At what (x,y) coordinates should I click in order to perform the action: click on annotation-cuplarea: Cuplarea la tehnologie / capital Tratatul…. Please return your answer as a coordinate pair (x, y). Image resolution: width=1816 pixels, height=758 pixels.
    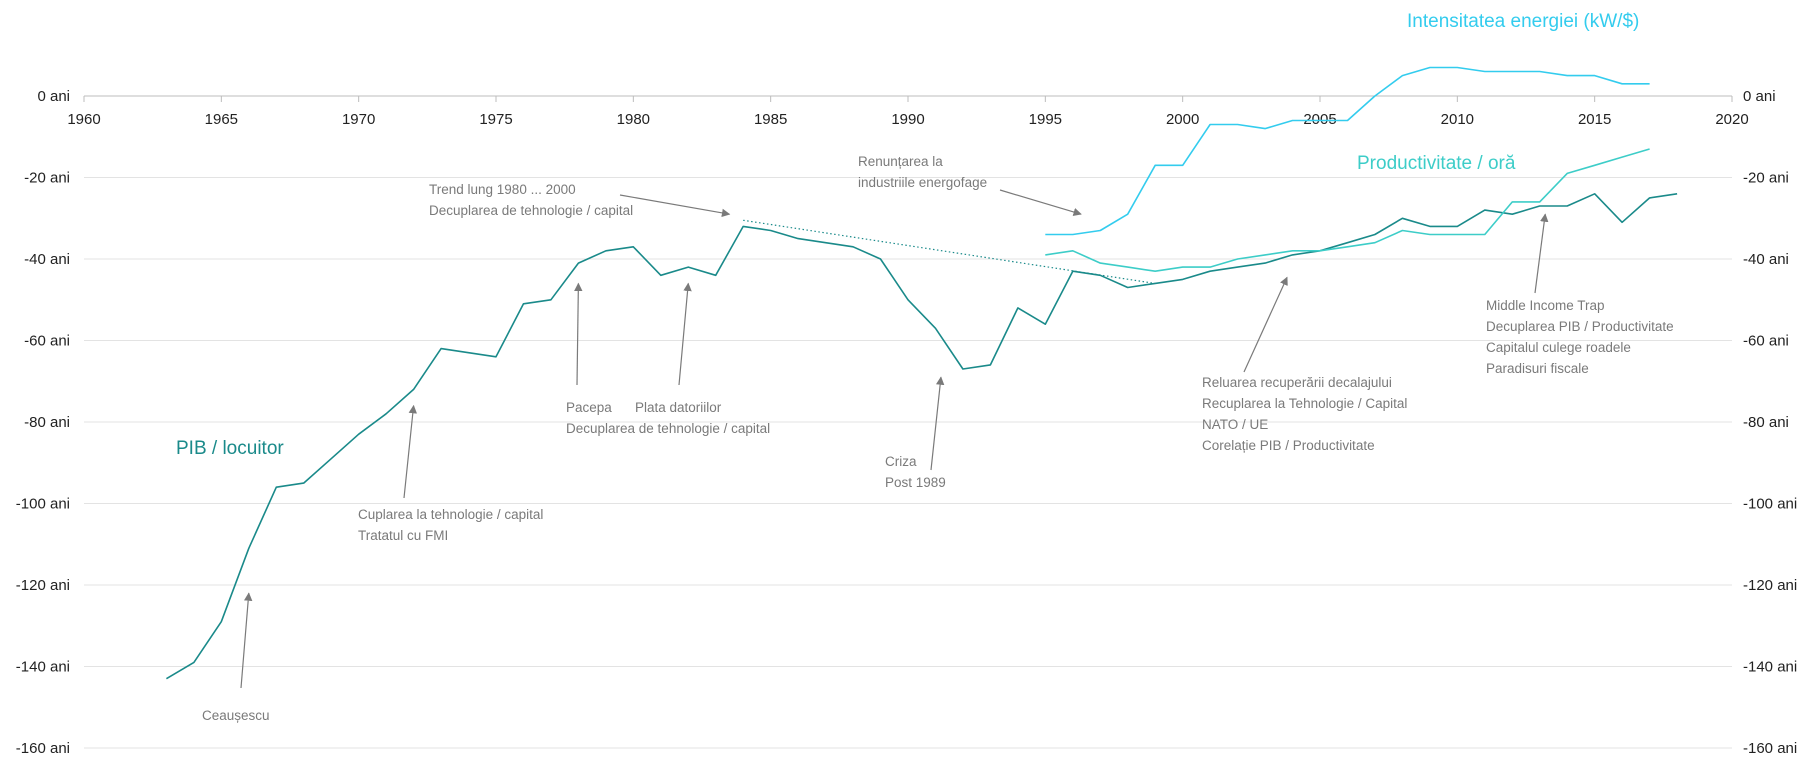
    Looking at the image, I should click on (450, 473).